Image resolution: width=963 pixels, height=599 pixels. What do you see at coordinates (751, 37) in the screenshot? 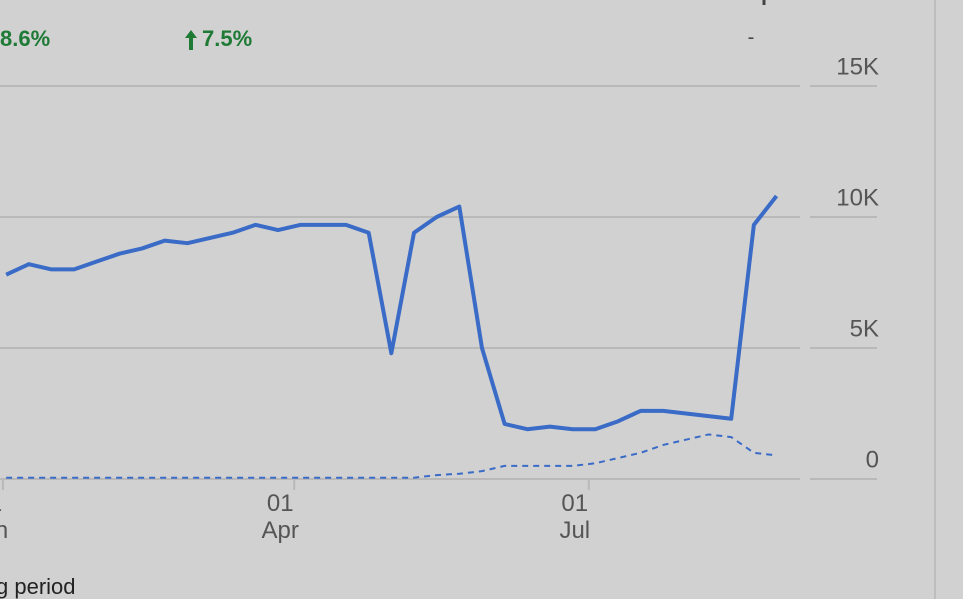
I see `metric-value: -` at bounding box center [751, 37].